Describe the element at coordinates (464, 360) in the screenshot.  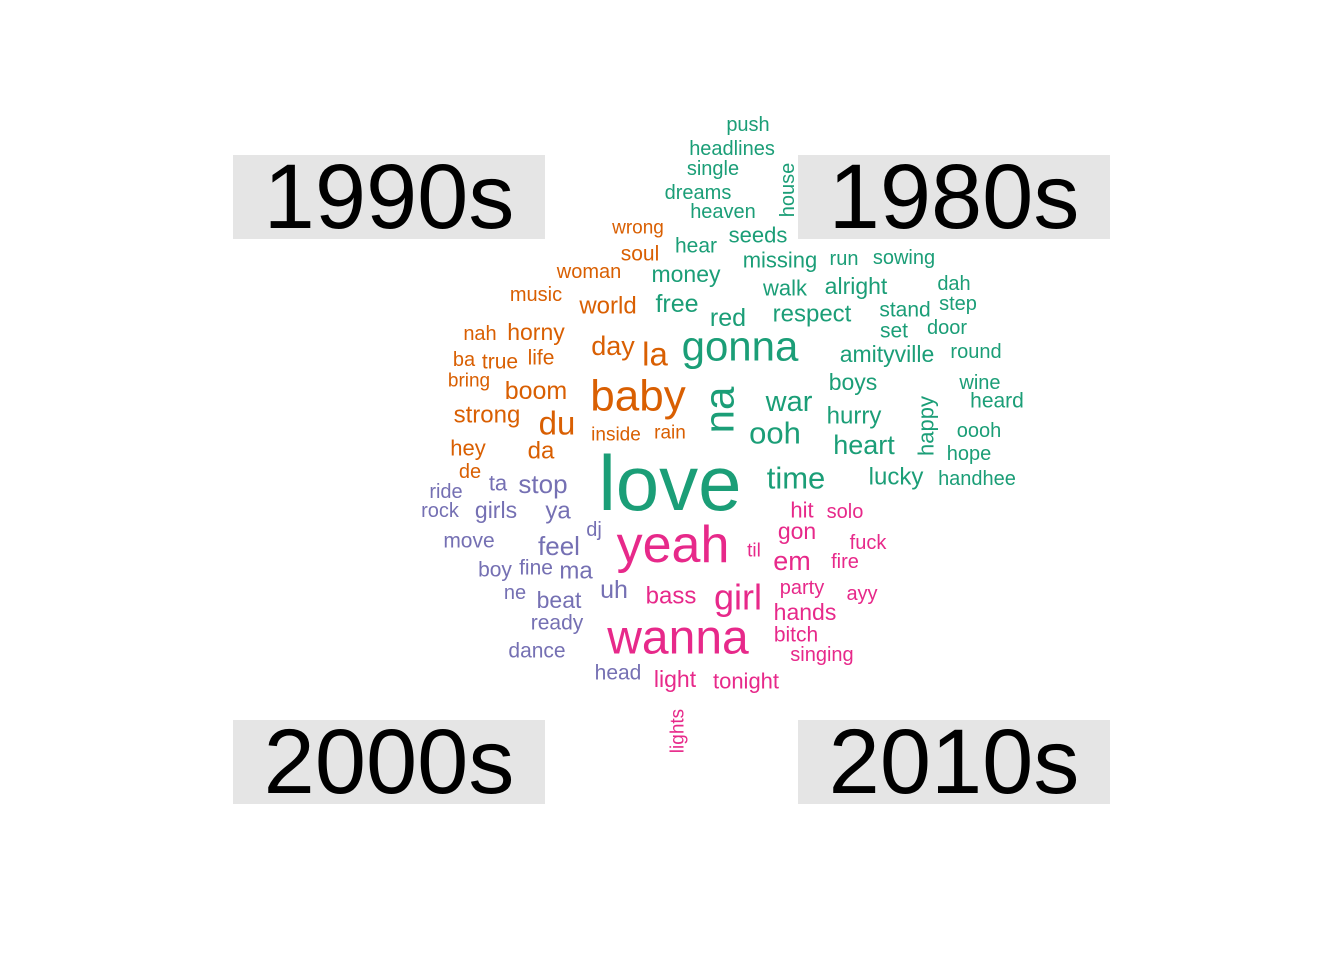
I see `word-ba: ba` at that location.